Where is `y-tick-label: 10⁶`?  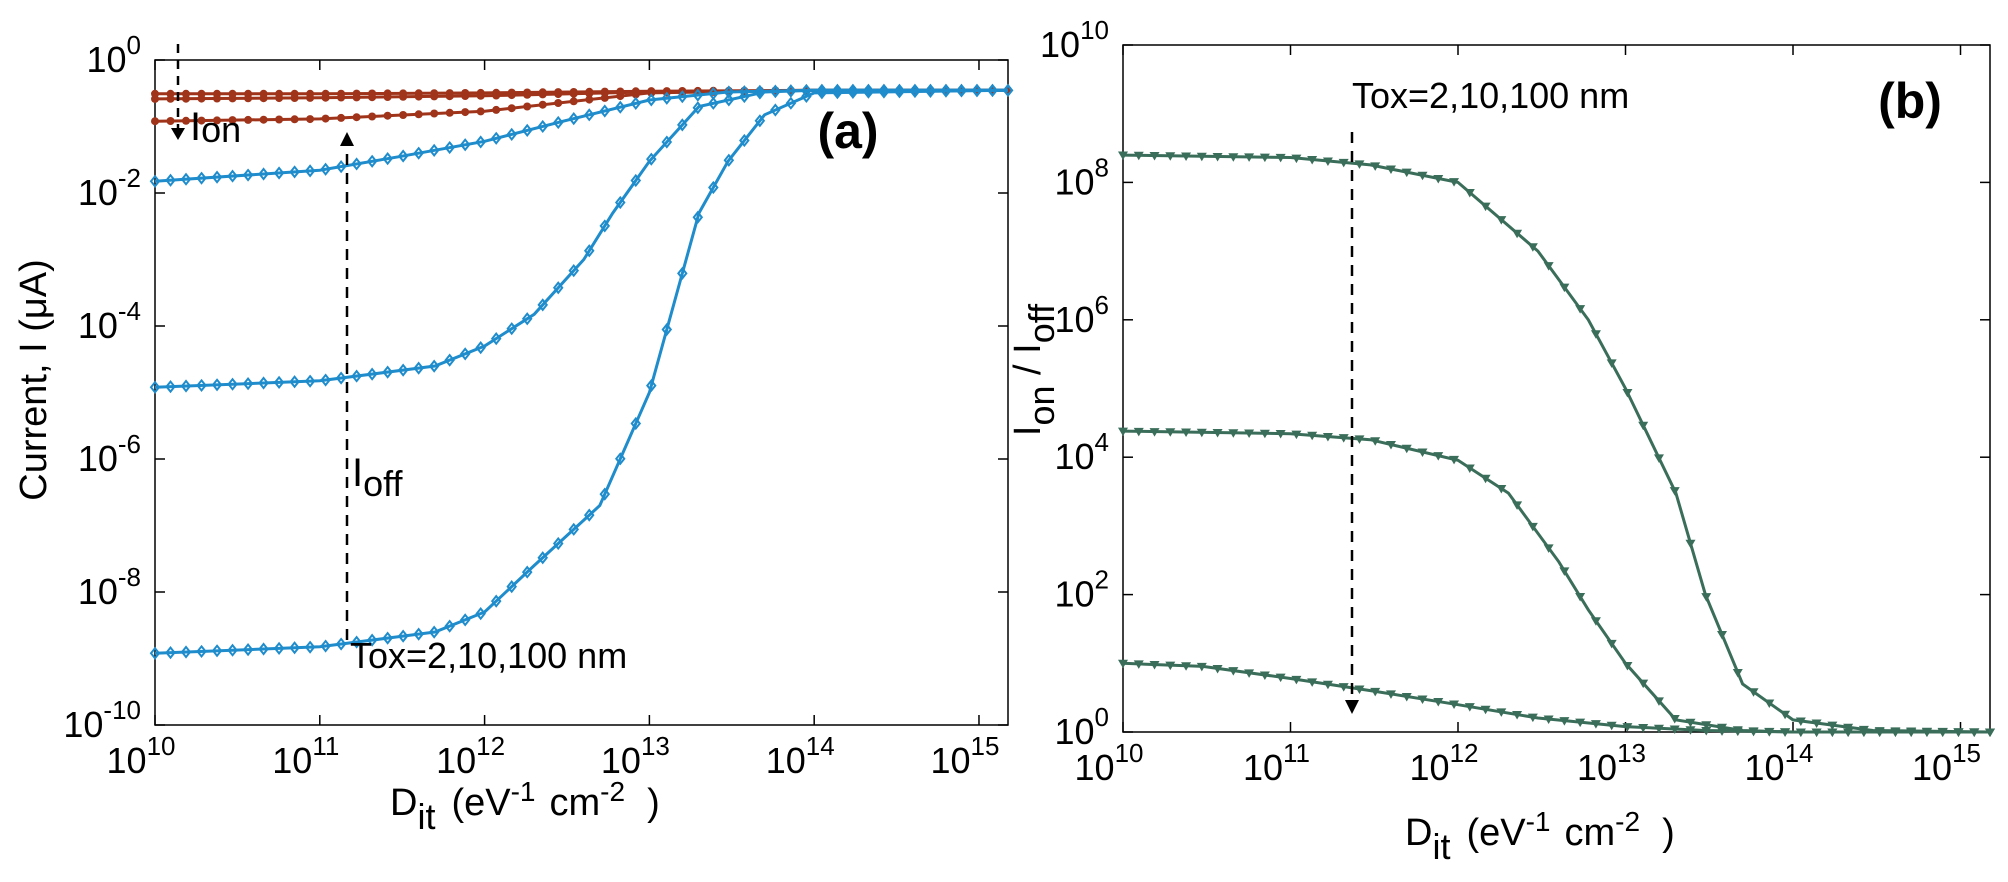 y-tick-label: 10⁶ is located at coordinates (1081, 315).